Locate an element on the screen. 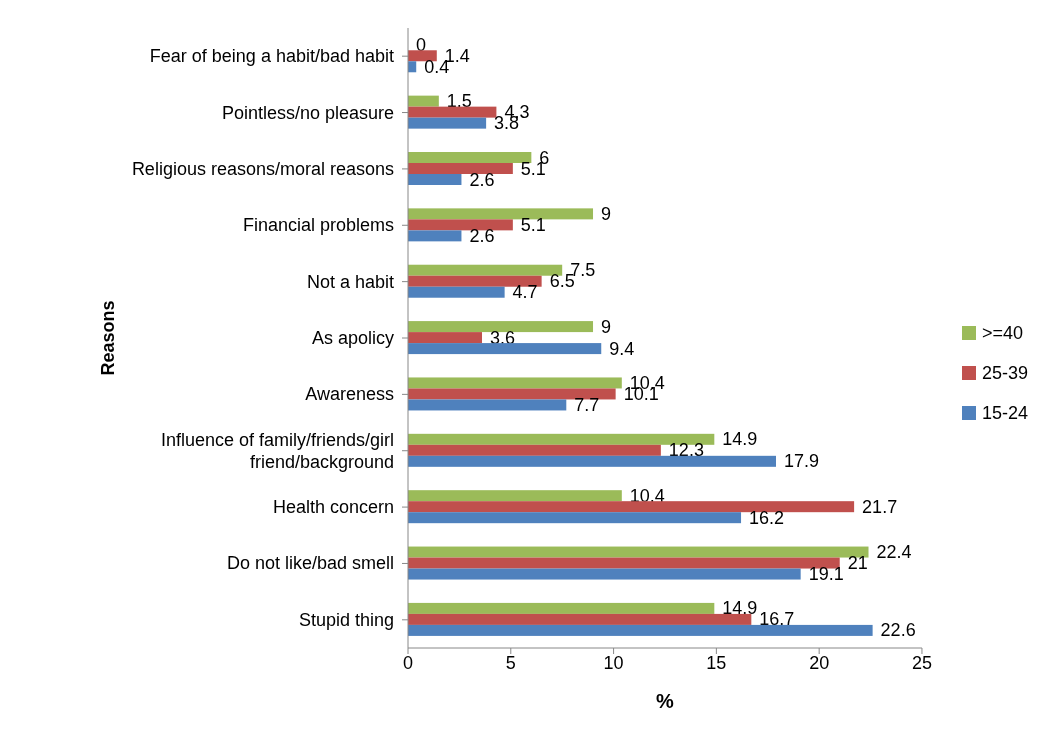  data-label: 12.3 is located at coordinates (686, 450).